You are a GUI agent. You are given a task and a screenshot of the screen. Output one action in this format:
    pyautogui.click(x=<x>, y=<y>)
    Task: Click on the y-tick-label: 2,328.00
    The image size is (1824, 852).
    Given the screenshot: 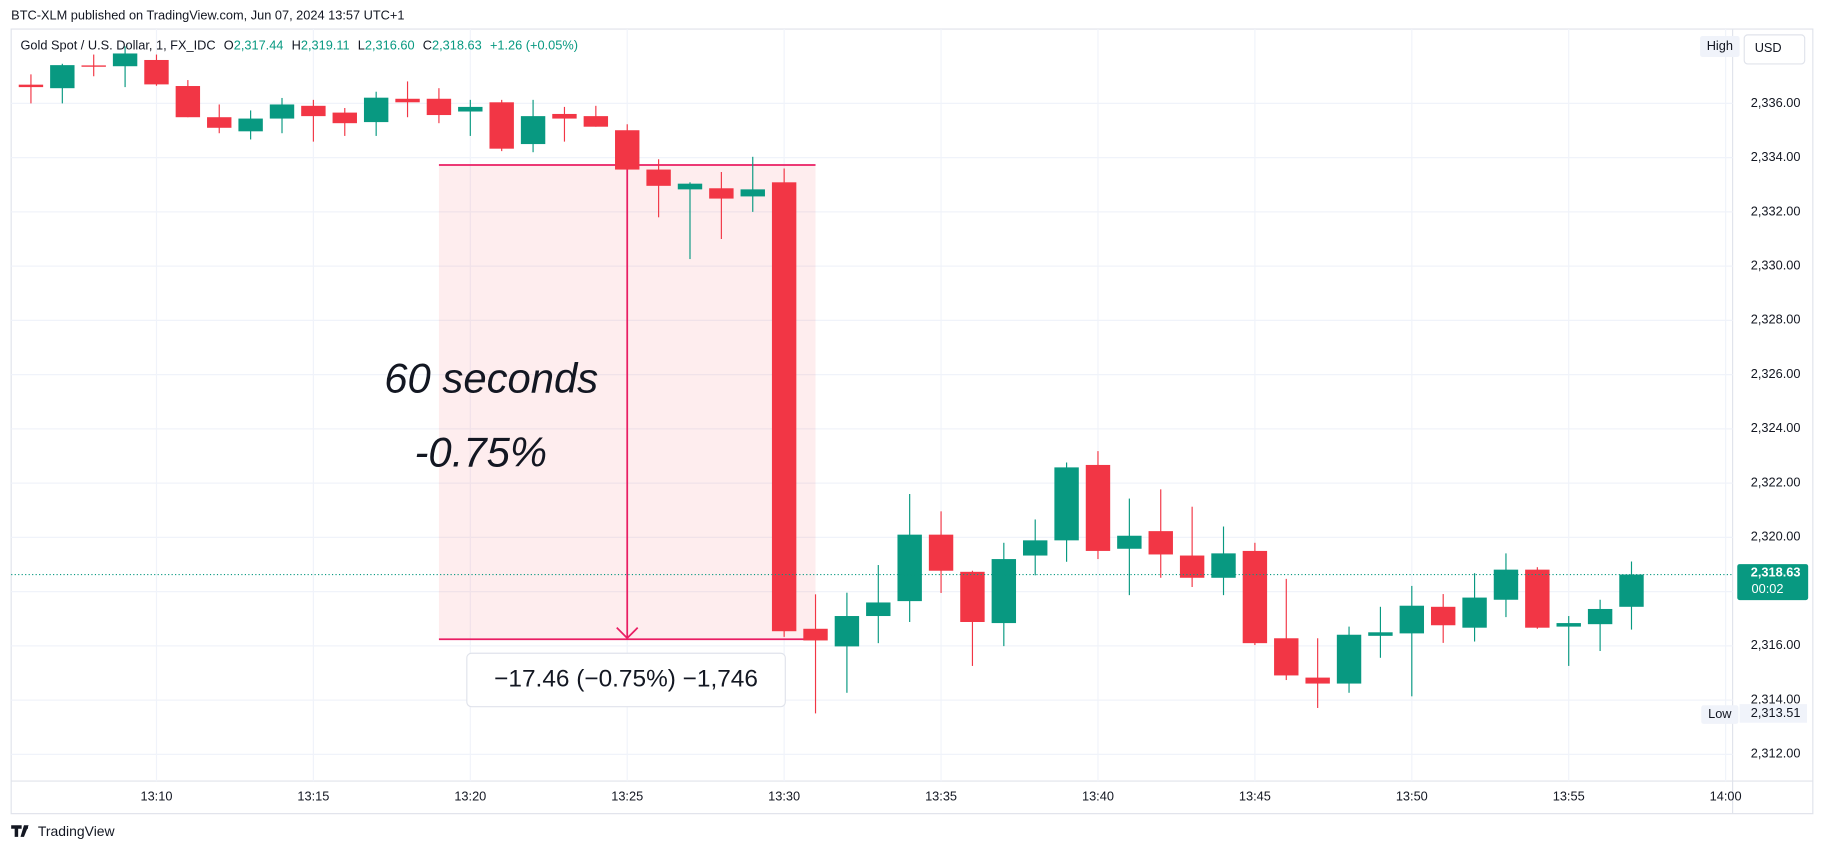 What is the action you would take?
    pyautogui.click(x=1776, y=319)
    